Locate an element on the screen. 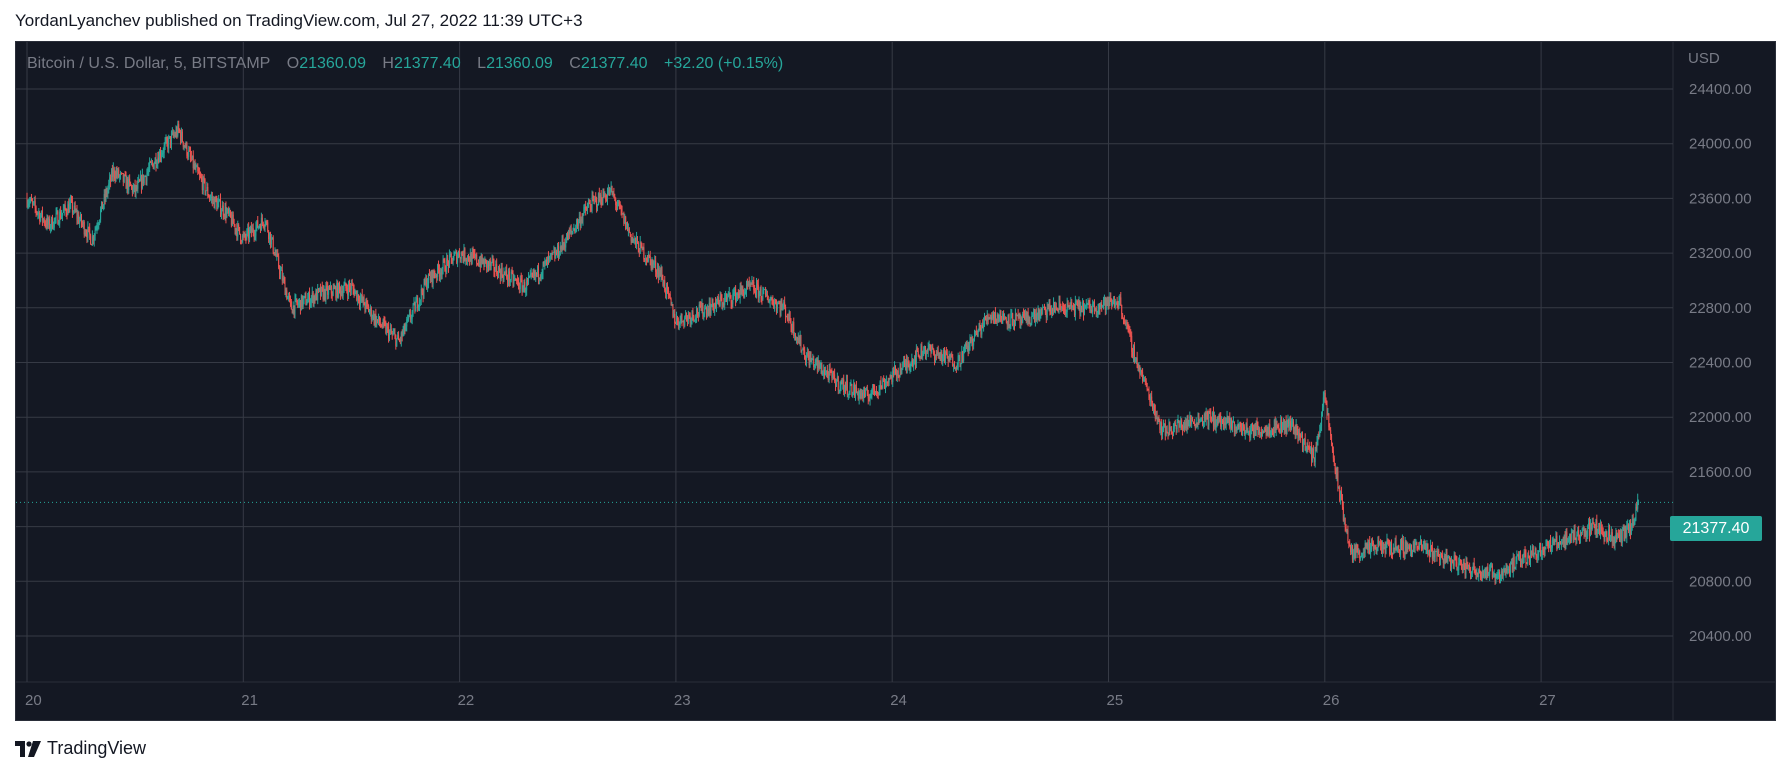 The width and height of the screenshot is (1791, 774). legend-change: +32.20 (+0.15%) is located at coordinates (724, 63).